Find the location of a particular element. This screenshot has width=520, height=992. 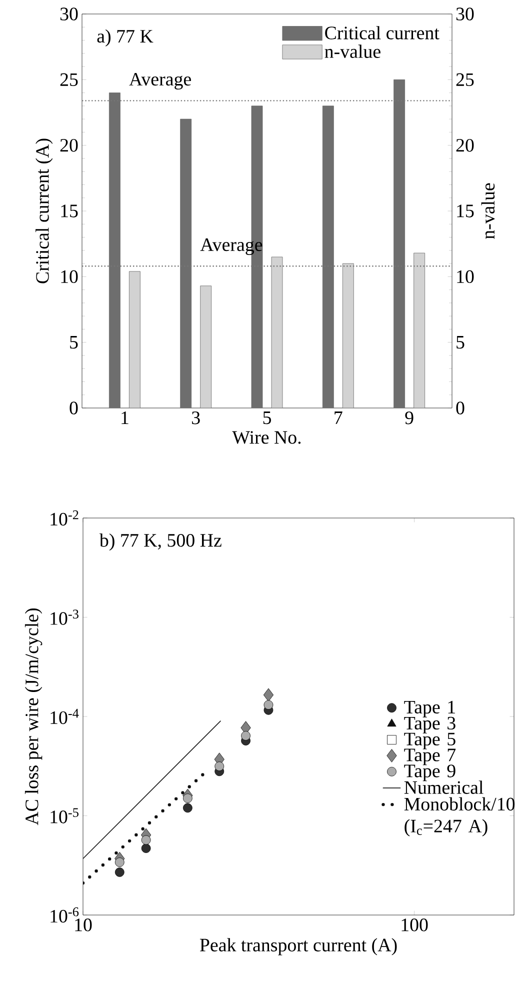

y-tick-label: 10$^{-2}$ is located at coordinates (64, 518).